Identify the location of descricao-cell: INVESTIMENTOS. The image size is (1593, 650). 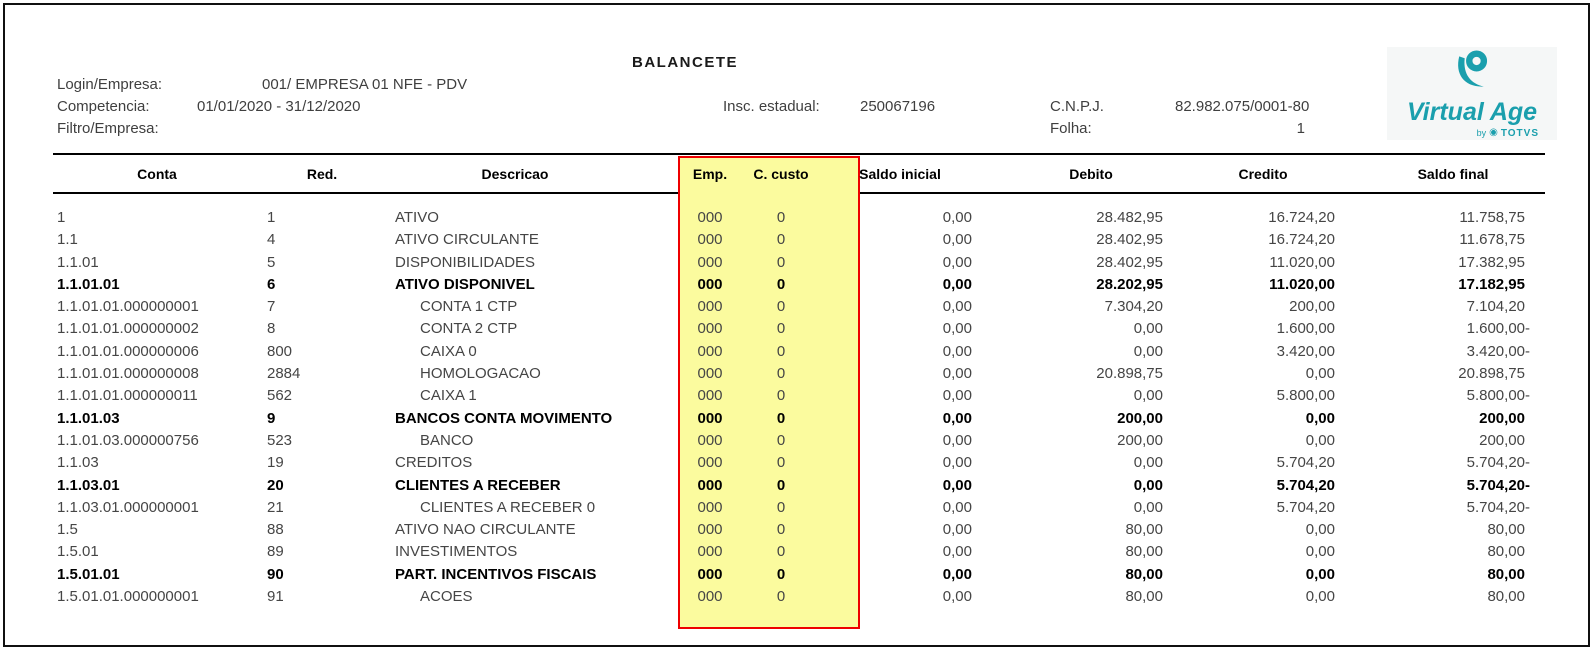
(456, 552).